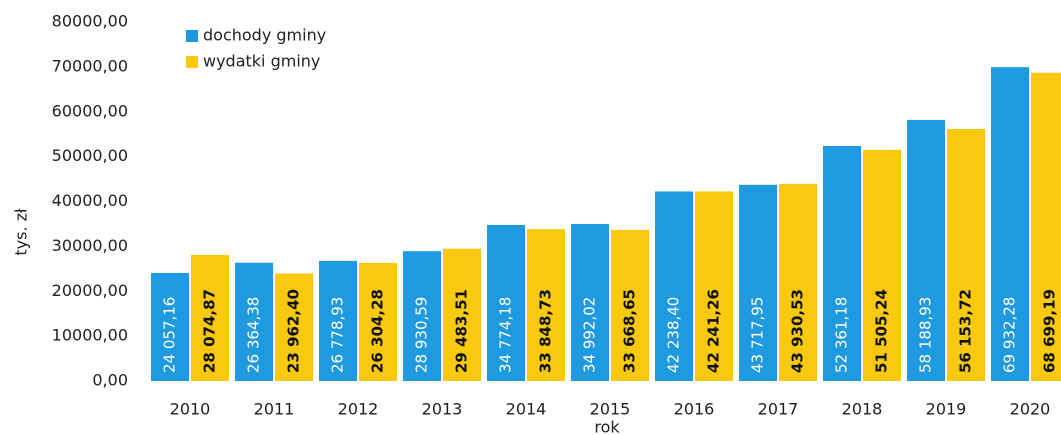 This screenshot has height=435, width=1061. What do you see at coordinates (110, 380) in the screenshot?
I see `y-tick-label: 0,00` at bounding box center [110, 380].